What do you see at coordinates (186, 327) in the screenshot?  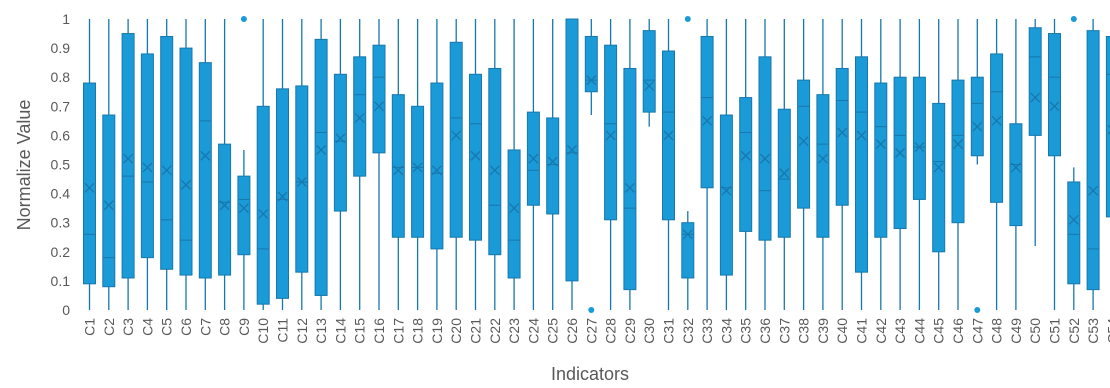 I see `x-tick-label: C6` at bounding box center [186, 327].